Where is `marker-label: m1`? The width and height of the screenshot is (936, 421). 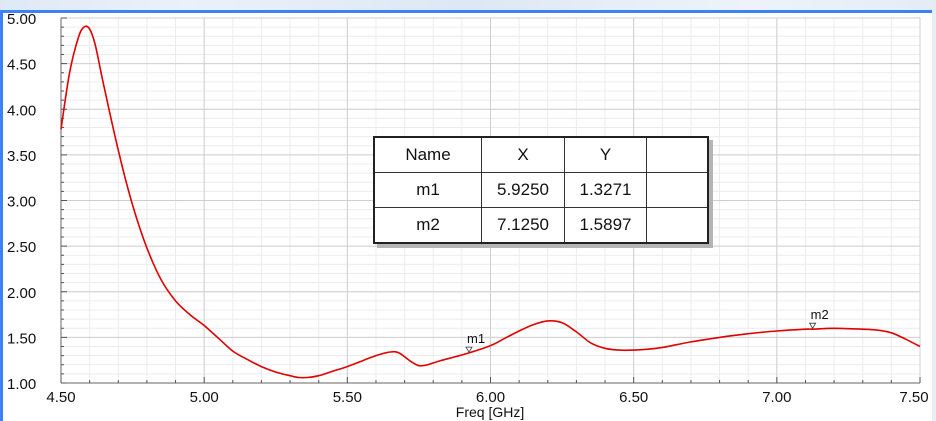 marker-label: m1 is located at coordinates (476, 338).